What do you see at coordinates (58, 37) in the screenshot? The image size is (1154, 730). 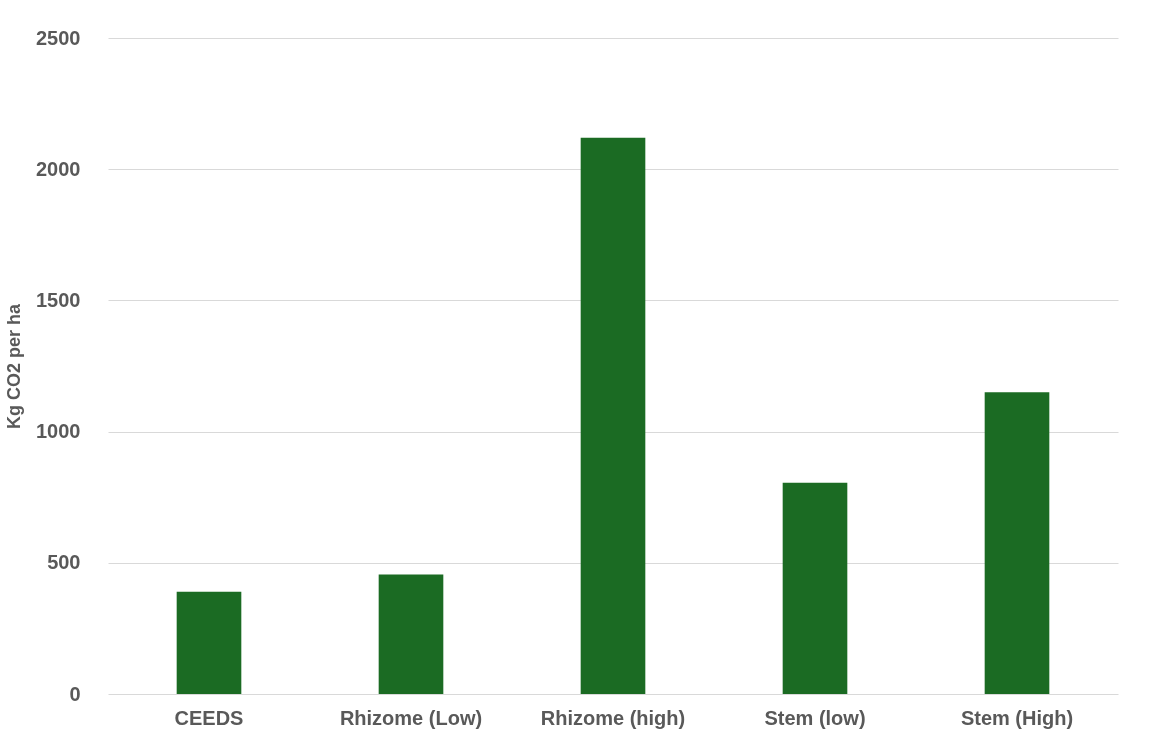 I see `y-tick-label: 2500` at bounding box center [58, 37].